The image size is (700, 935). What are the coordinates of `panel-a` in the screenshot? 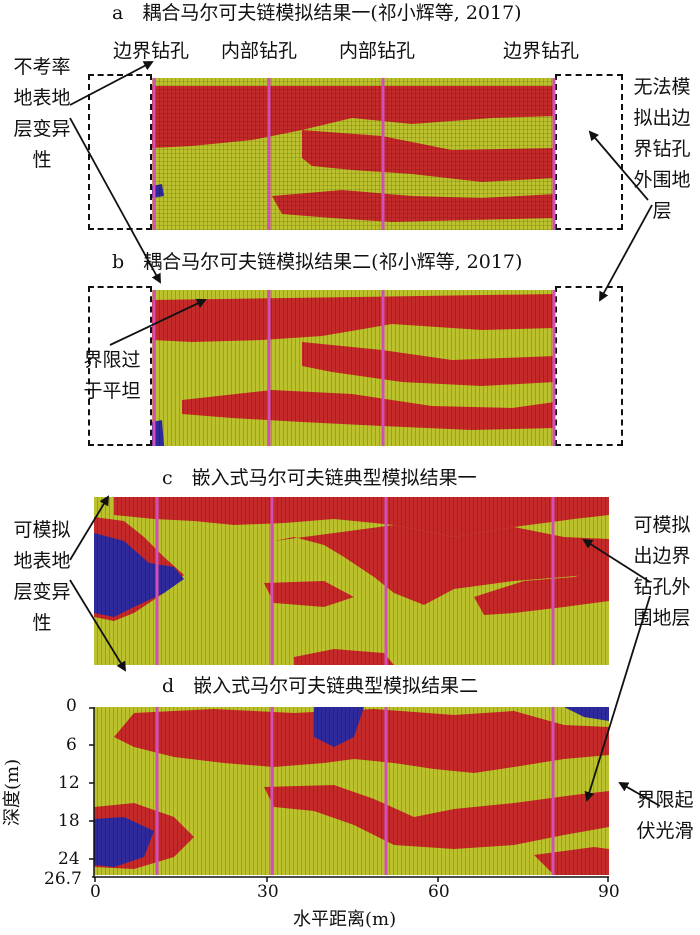 It's located at (353, 154).